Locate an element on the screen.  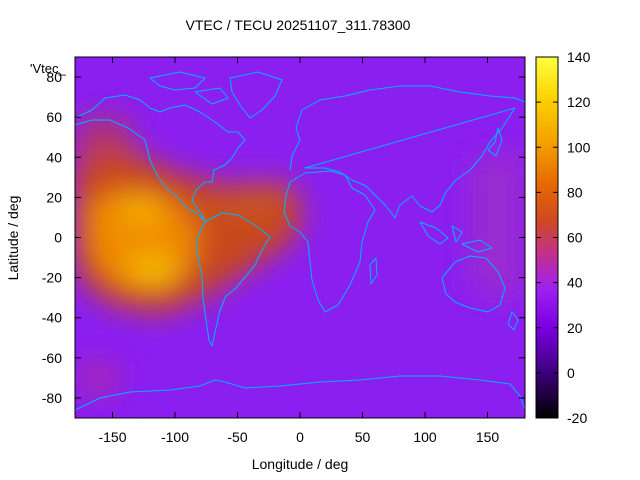
y-tick-label: 60 is located at coordinates (54, 117).